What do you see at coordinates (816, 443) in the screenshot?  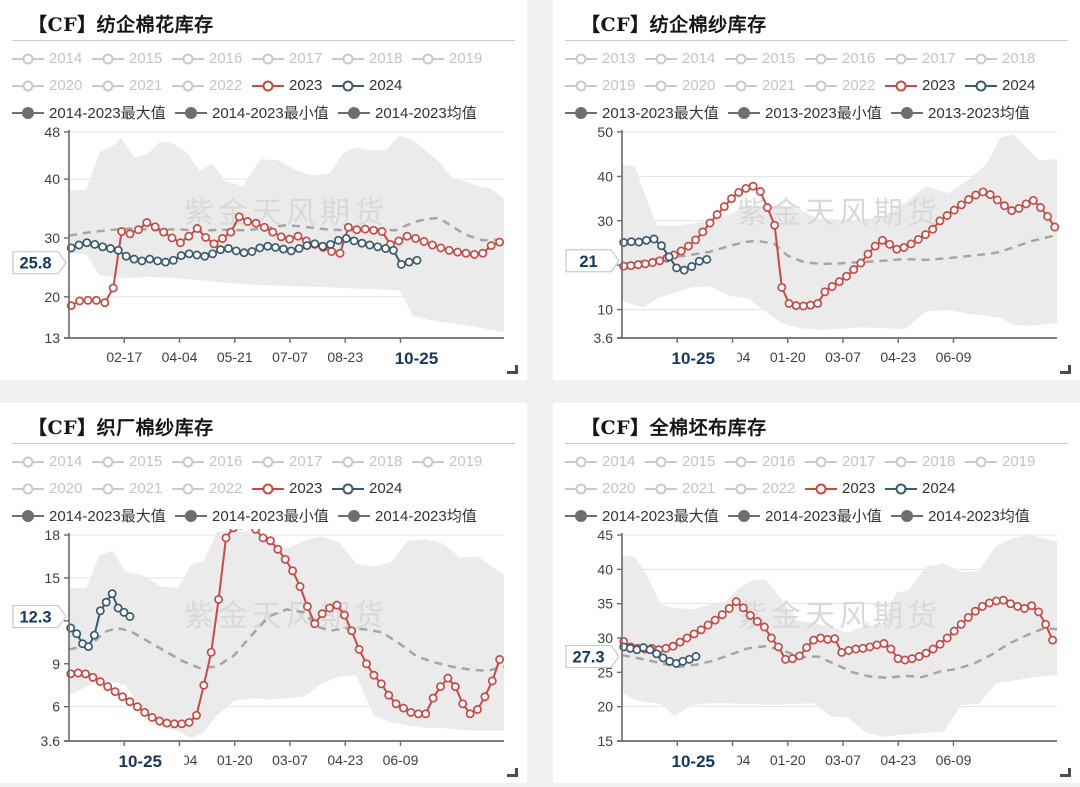 I see `title-divider` at bounding box center [816, 443].